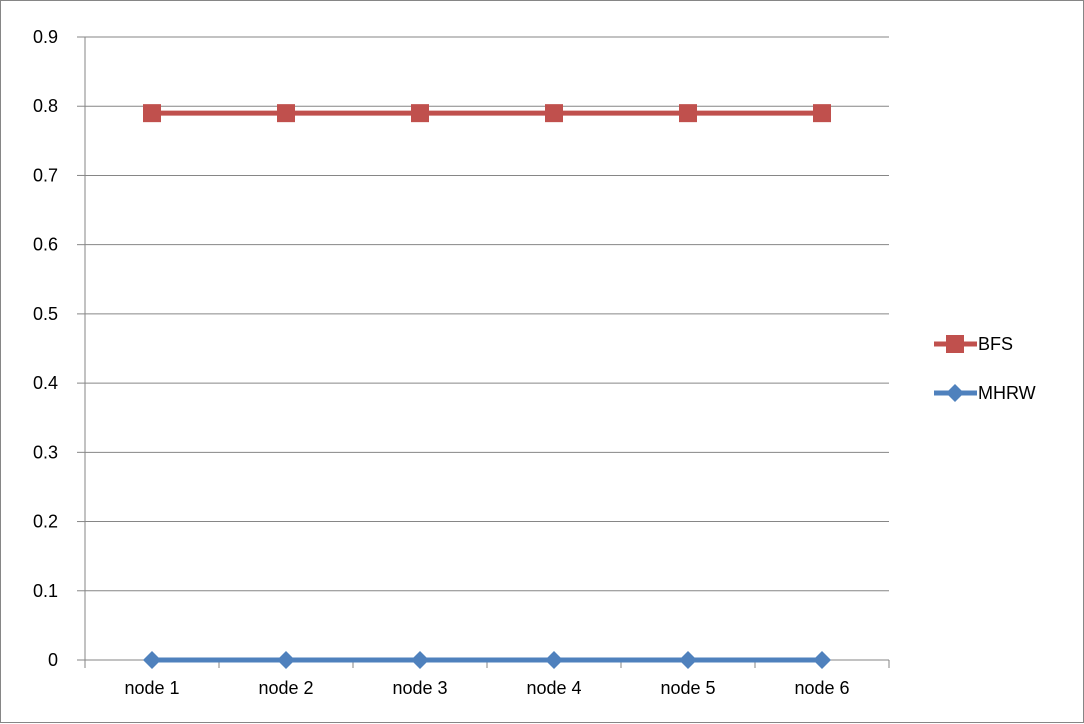 This screenshot has height=724, width=1084. What do you see at coordinates (45, 314) in the screenshot?
I see `y-tick-label-5: 0.5` at bounding box center [45, 314].